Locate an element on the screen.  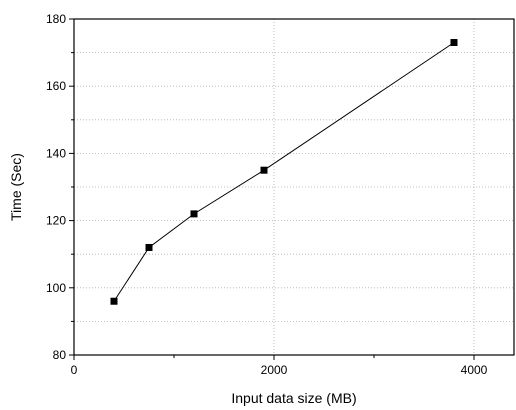
y-tick-label: 160 is located at coordinates (56, 86).